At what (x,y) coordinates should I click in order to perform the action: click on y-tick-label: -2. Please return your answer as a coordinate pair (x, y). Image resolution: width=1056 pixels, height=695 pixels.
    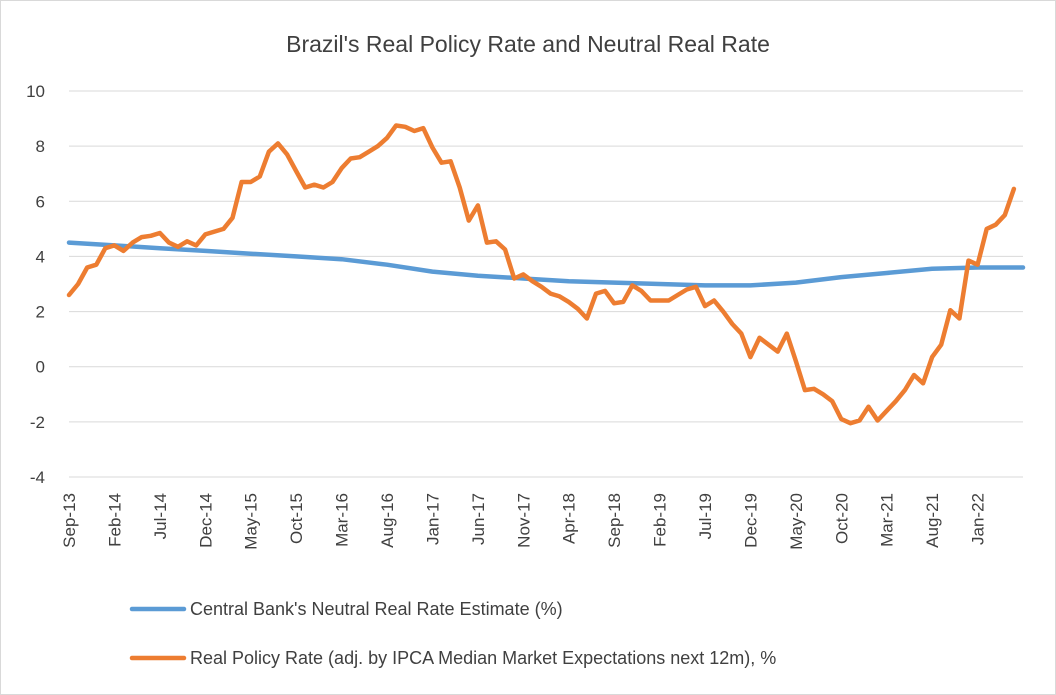
    Looking at the image, I should click on (37, 422).